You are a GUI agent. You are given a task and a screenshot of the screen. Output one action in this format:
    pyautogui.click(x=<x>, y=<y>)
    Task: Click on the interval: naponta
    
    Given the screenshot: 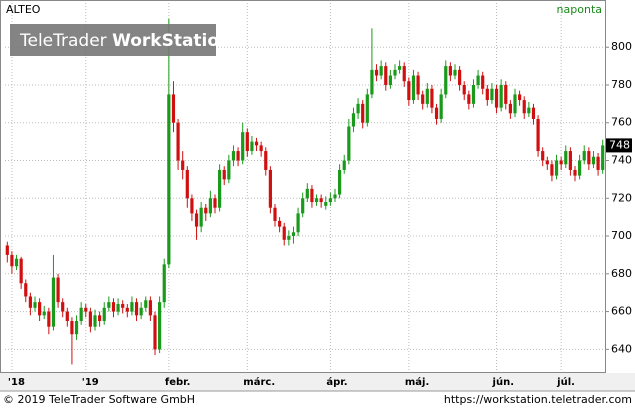 What is the action you would take?
    pyautogui.click(x=579, y=9)
    